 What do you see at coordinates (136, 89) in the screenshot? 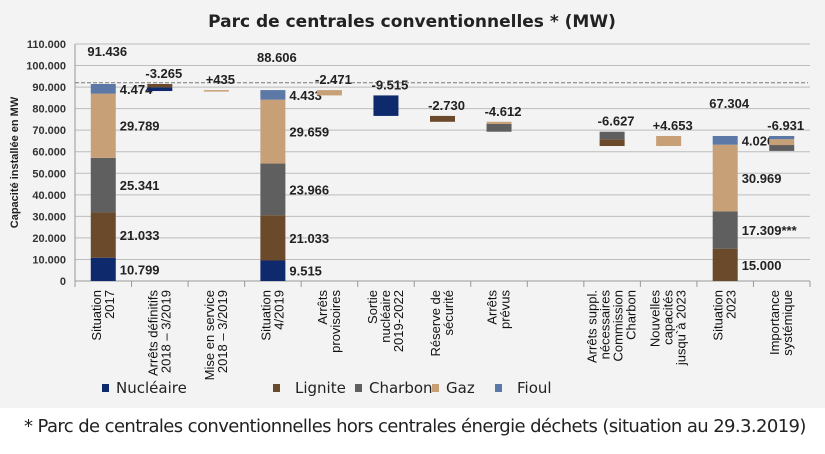
I see `segment-value-label: 4.474` at bounding box center [136, 89].